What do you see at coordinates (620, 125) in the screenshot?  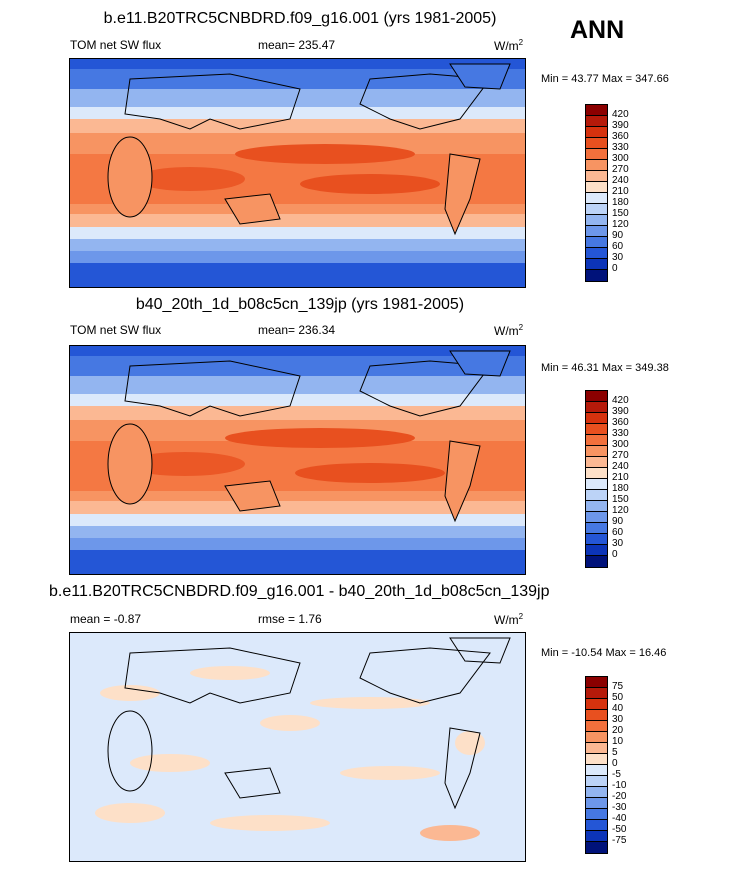 I see `panel1-cb-label: 390` at bounding box center [620, 125].